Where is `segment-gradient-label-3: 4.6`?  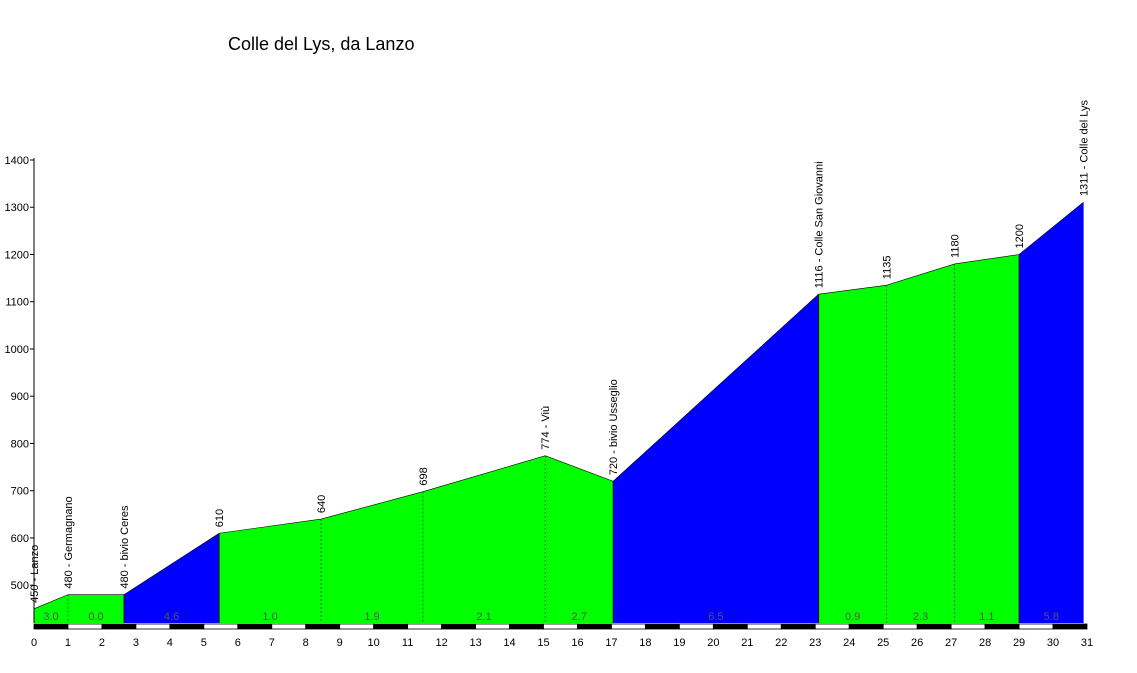 segment-gradient-label-3: 4.6 is located at coordinates (171, 617).